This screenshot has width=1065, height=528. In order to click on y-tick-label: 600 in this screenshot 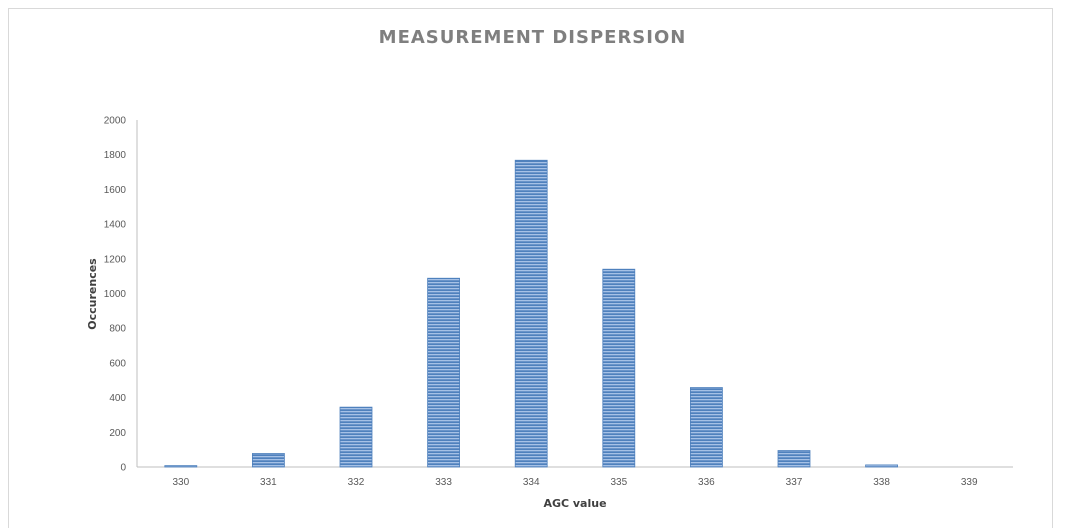, I will do `click(117, 363)`.